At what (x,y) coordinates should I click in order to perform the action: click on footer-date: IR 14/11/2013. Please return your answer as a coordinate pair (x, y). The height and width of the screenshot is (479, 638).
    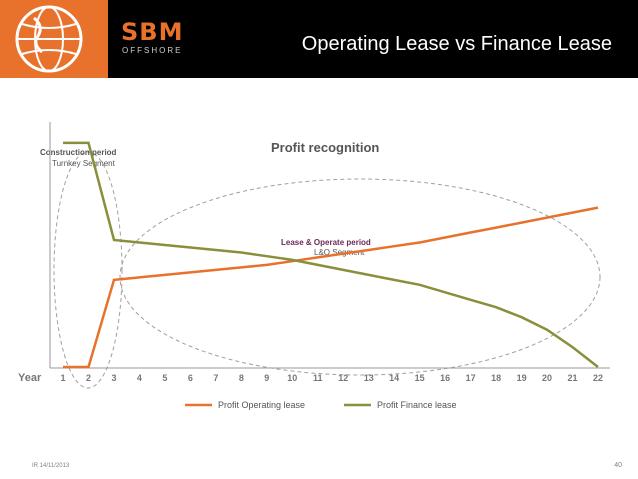
    Looking at the image, I should click on (51, 466).